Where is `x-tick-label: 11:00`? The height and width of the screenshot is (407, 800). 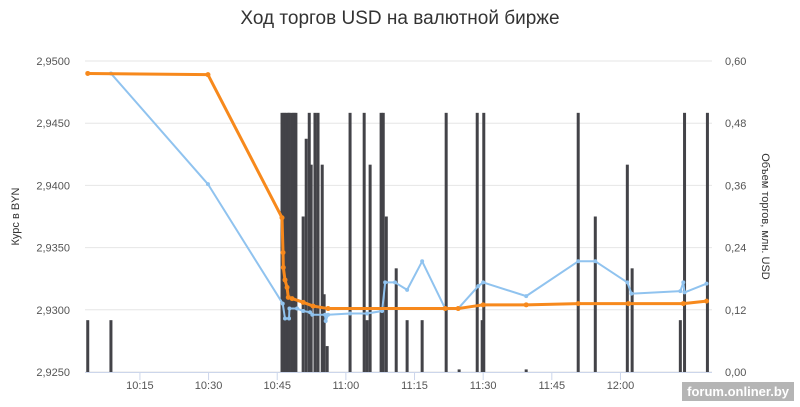 x-tick-label: 11:00 is located at coordinates (346, 386).